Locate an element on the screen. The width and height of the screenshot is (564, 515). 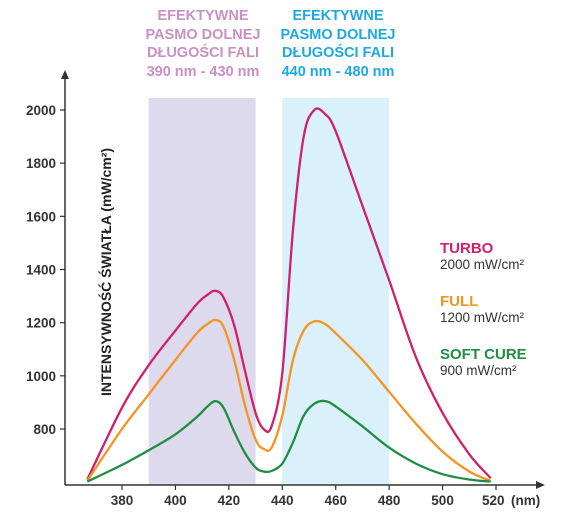
y-tick-label: 1000 is located at coordinates (41, 376).